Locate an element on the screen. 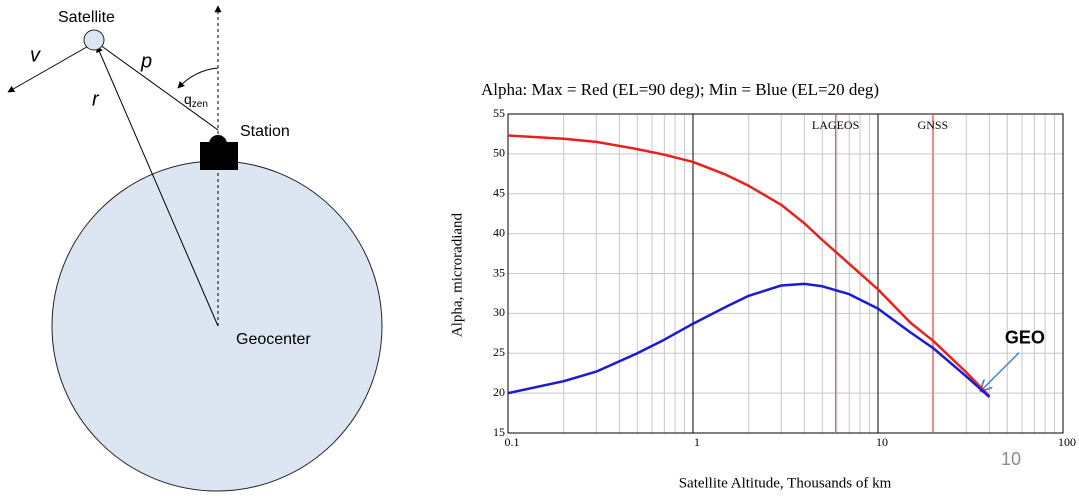 The image size is (1079, 497). station-dome is located at coordinates (218, 139).